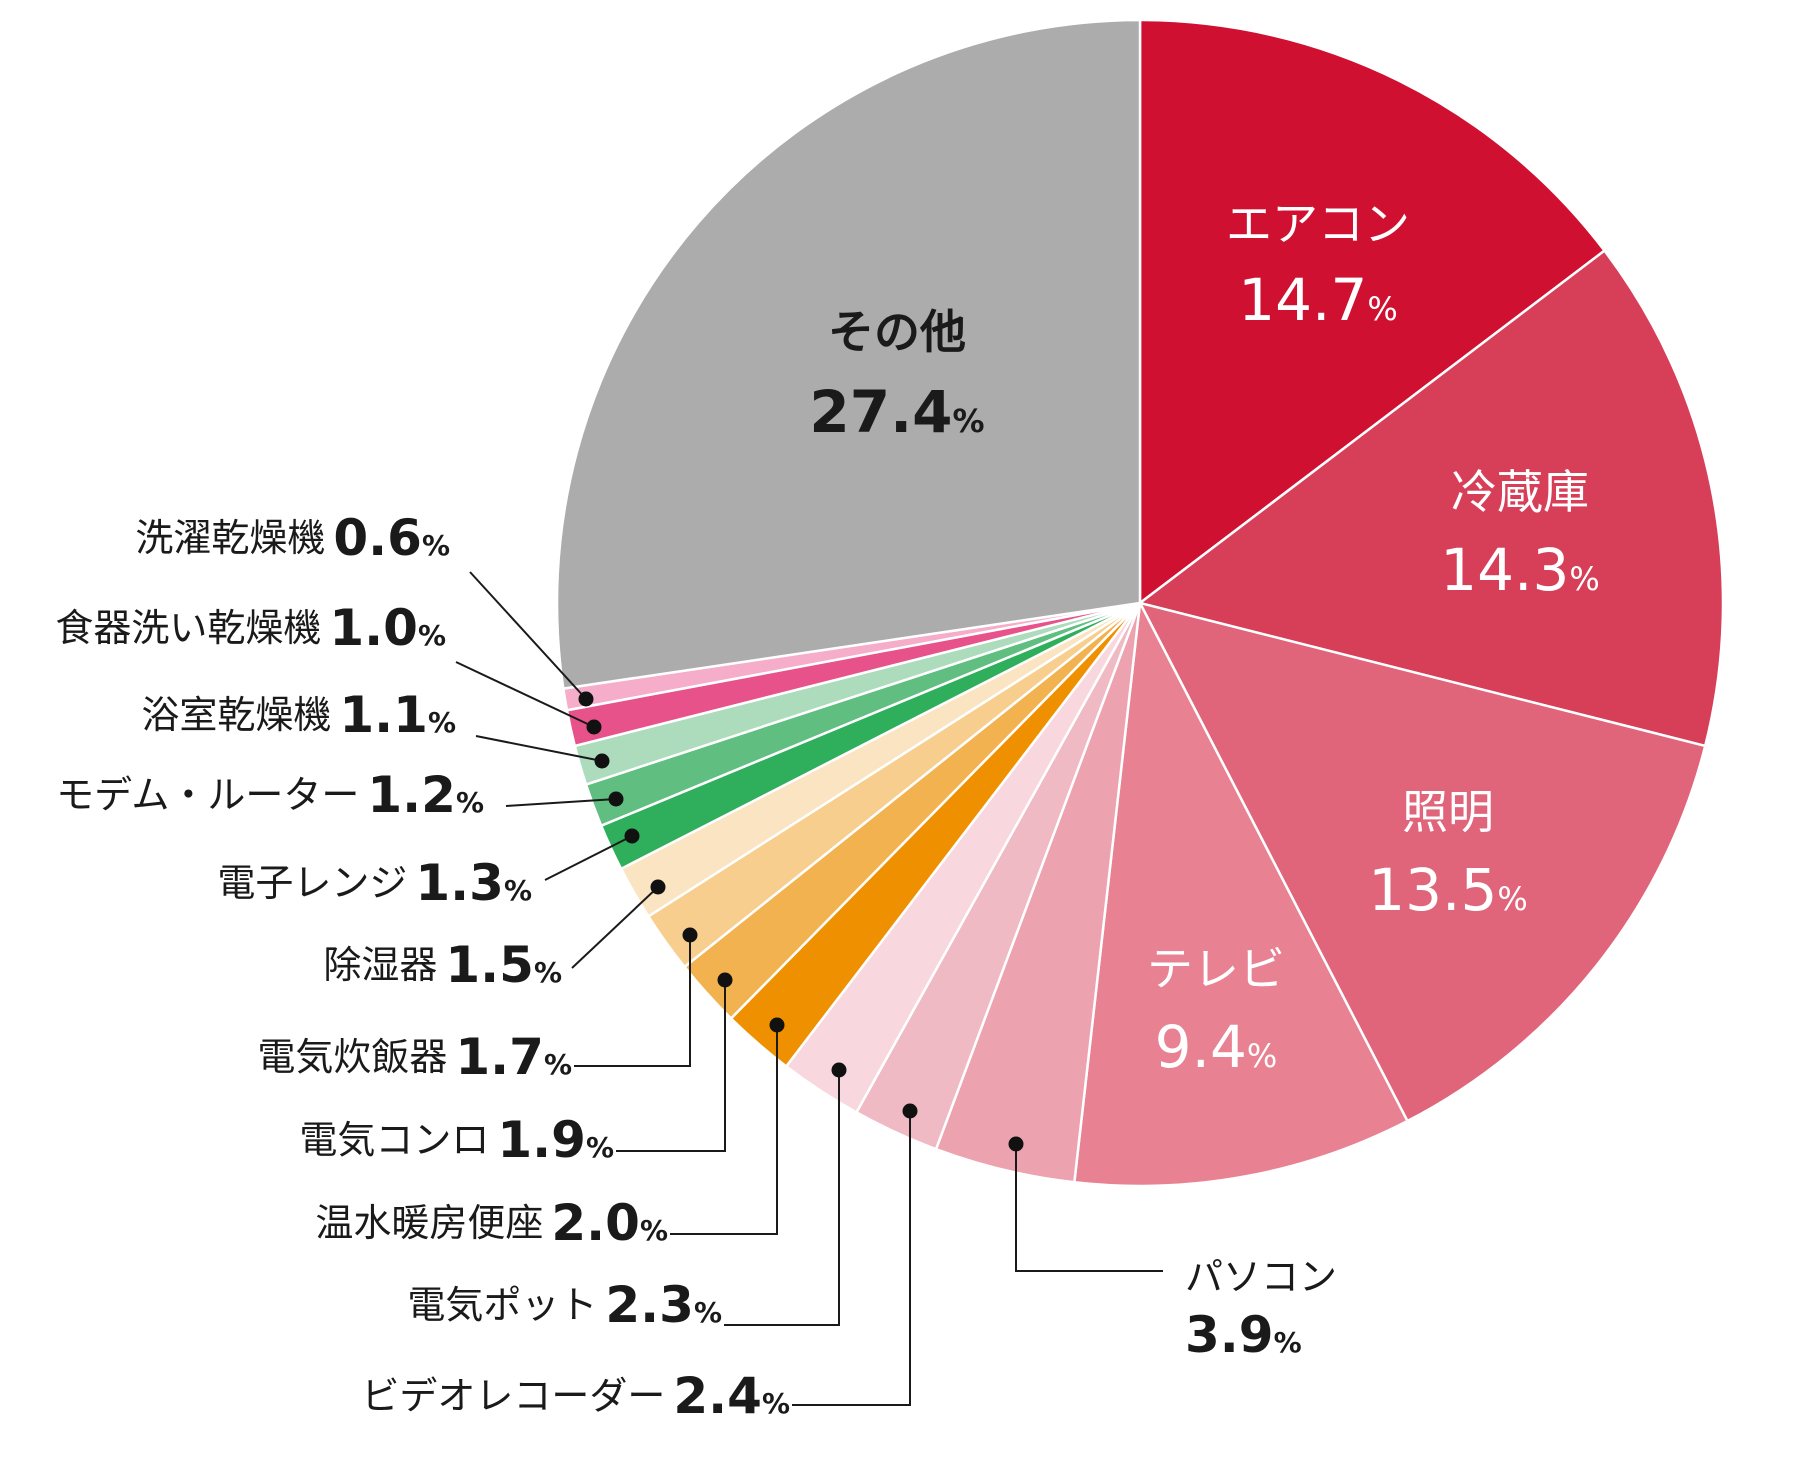 The height and width of the screenshot is (1473, 1800). I want to click on slice-7-name-label: 温水暖房便座, so click(429, 1223).